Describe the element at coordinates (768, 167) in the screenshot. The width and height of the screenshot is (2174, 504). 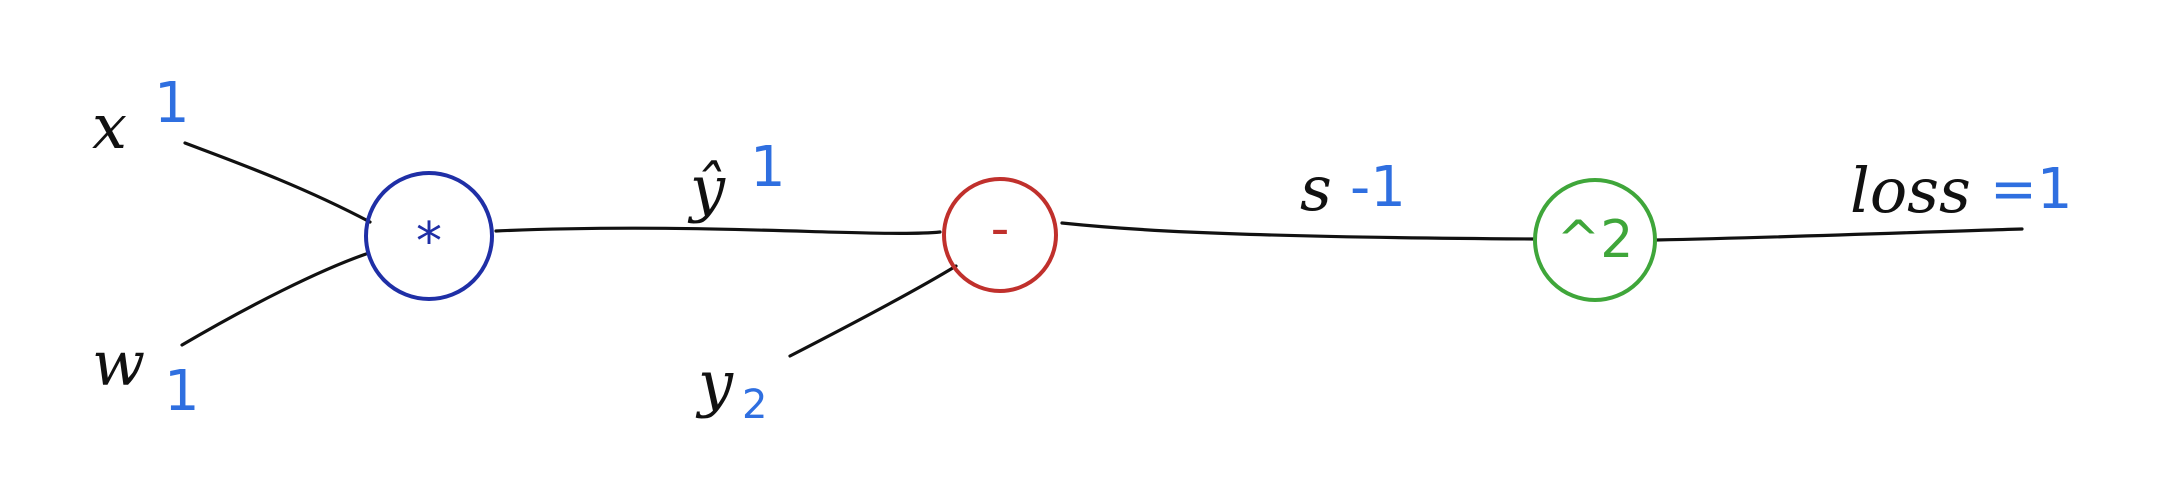
I see `edge-yhat-value: 1` at that location.